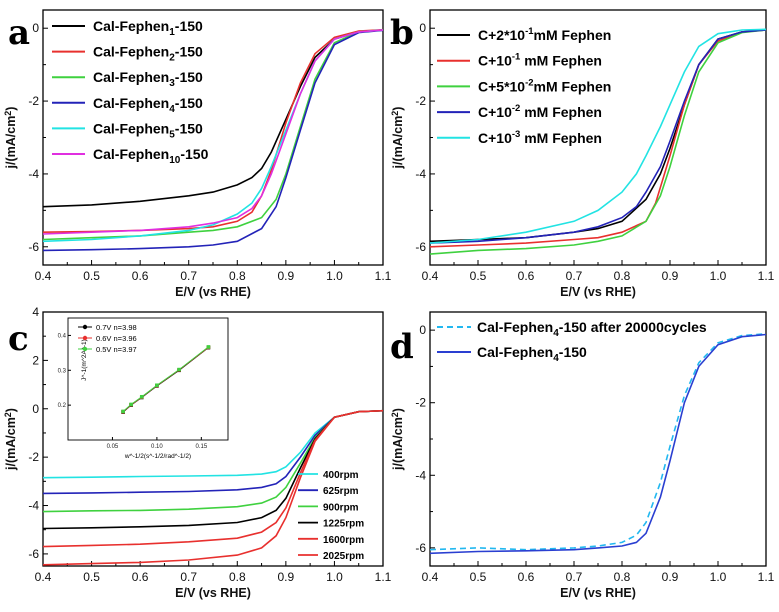 The height and width of the screenshot is (612, 779). I want to click on inset-x-tick-label: 0.15, so click(201, 447).